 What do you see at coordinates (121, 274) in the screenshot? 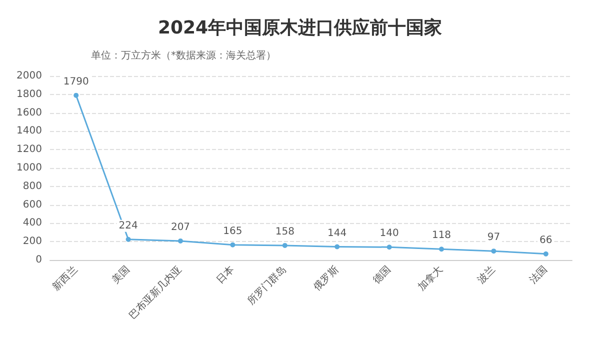
I see `x-tick-label: 美国` at bounding box center [121, 274].